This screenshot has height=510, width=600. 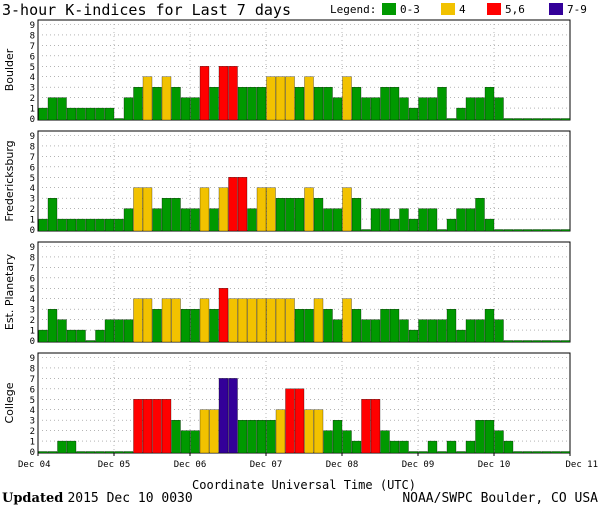 I want to click on legend-label: Legend:, so click(x=353, y=9).